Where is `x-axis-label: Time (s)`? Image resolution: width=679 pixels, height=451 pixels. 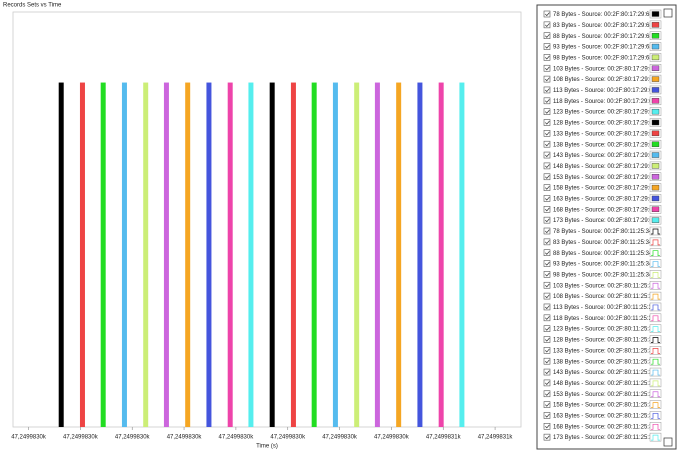 x-axis-label: Time (s) is located at coordinates (267, 447).